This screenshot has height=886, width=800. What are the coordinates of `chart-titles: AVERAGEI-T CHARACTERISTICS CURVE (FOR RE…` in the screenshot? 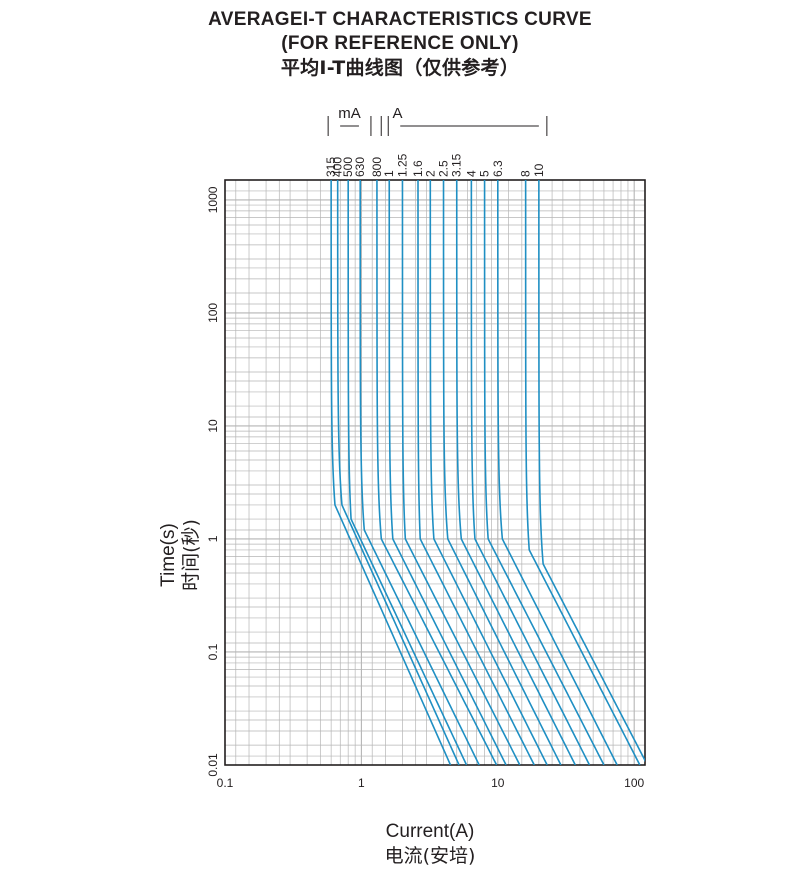 It's located at (400, 44).